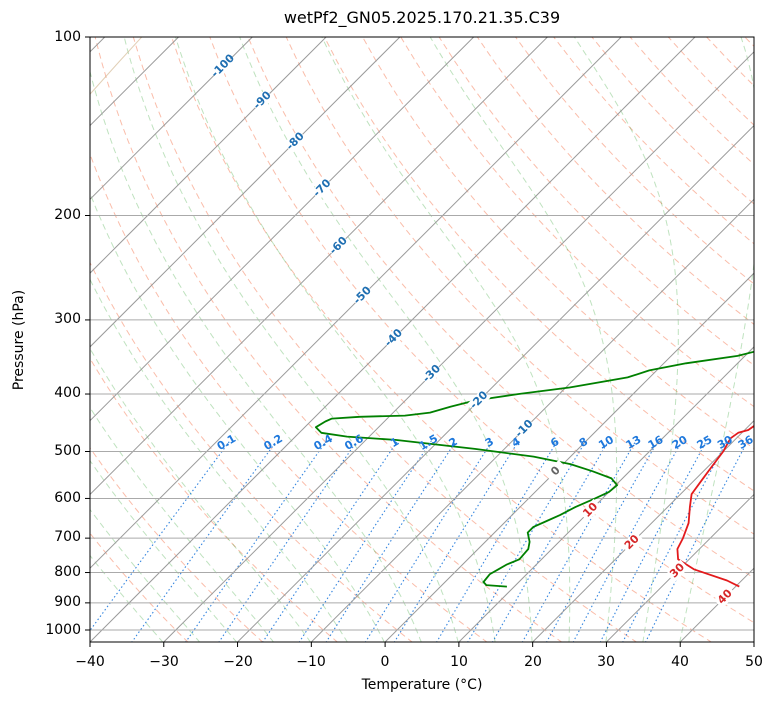 The image size is (775, 708). Describe the element at coordinates (634, 442) in the screenshot. I see `mixing-ratio-label: 13` at that location.